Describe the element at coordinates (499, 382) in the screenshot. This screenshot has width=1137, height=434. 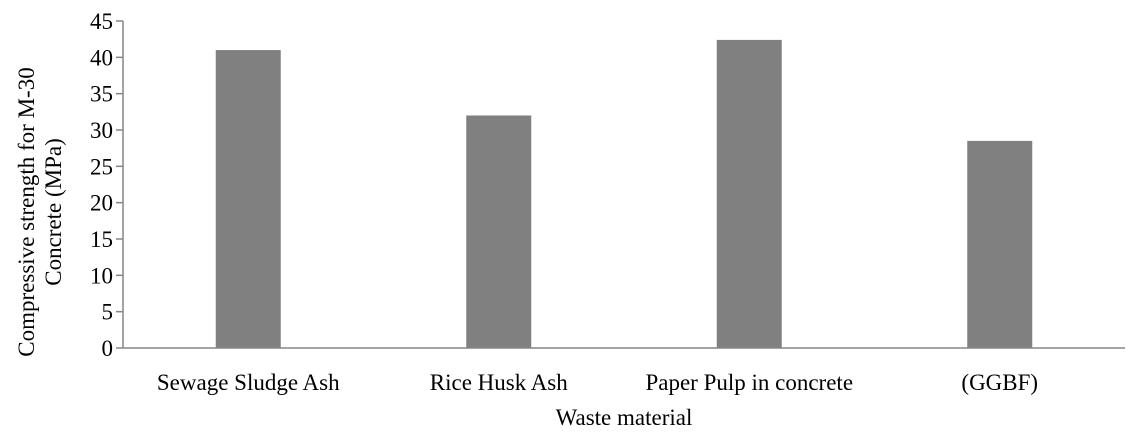
I see `x-tick-label: Rice Husk Ash` at that location.